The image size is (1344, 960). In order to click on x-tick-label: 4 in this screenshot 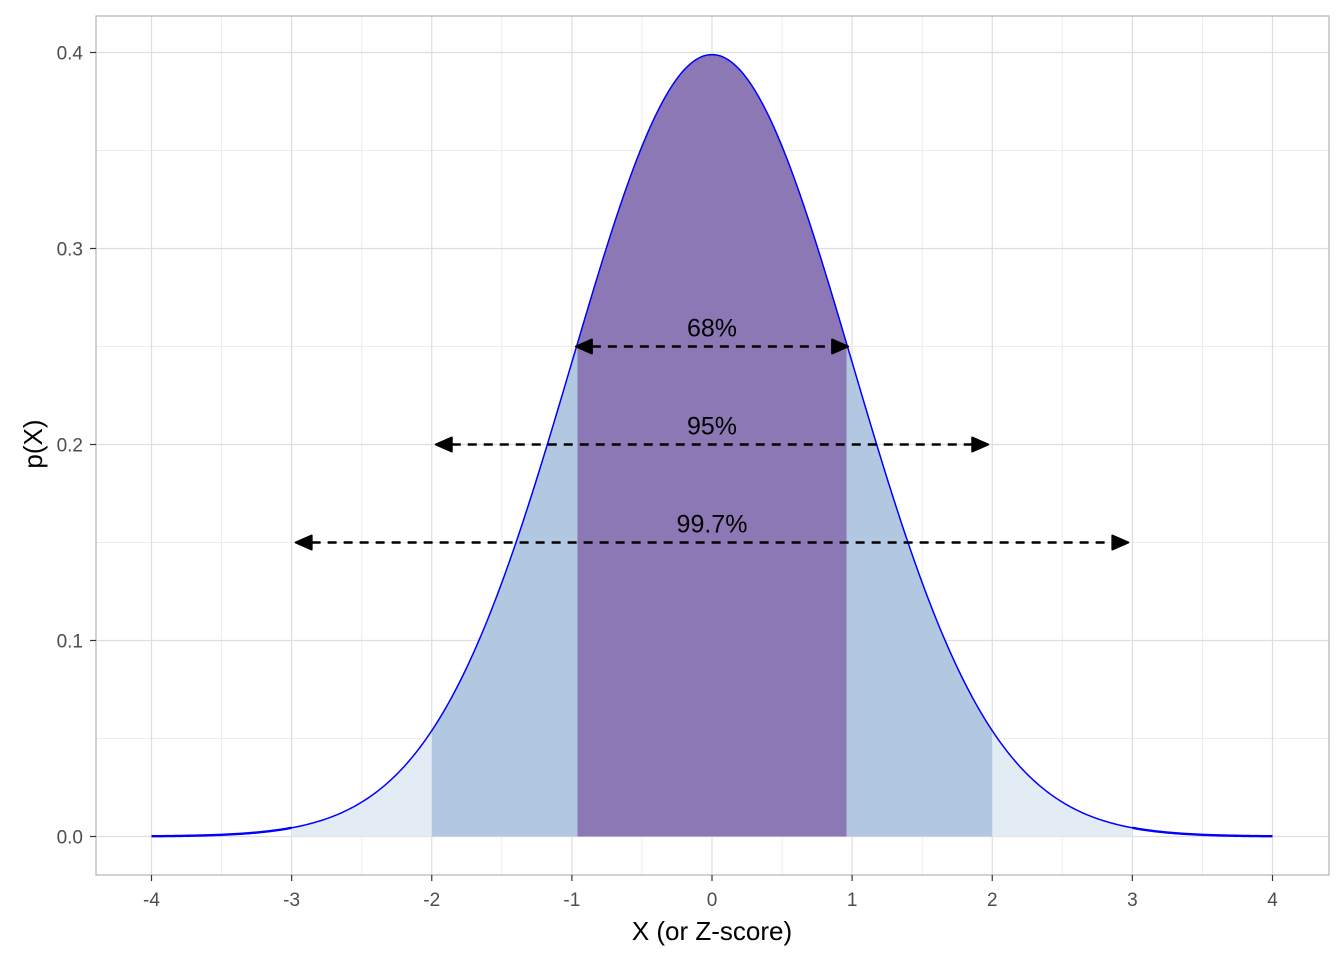, I will do `click(1272, 900)`.